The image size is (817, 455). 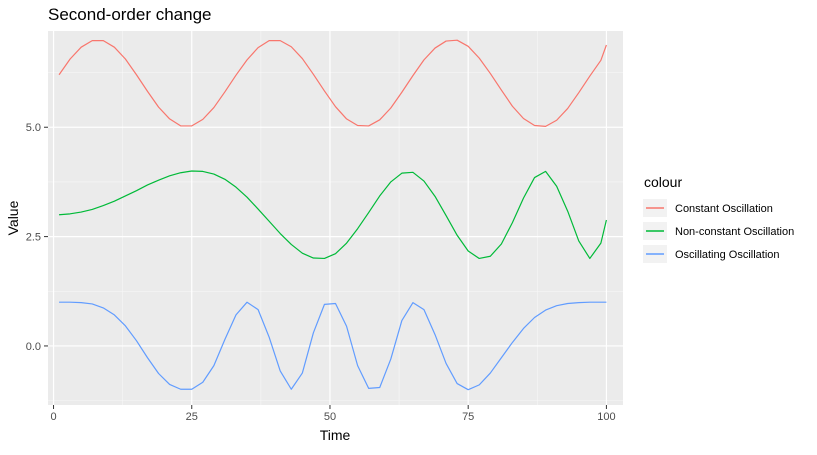 I want to click on legend-label: Constant Oscillation, so click(x=724, y=209).